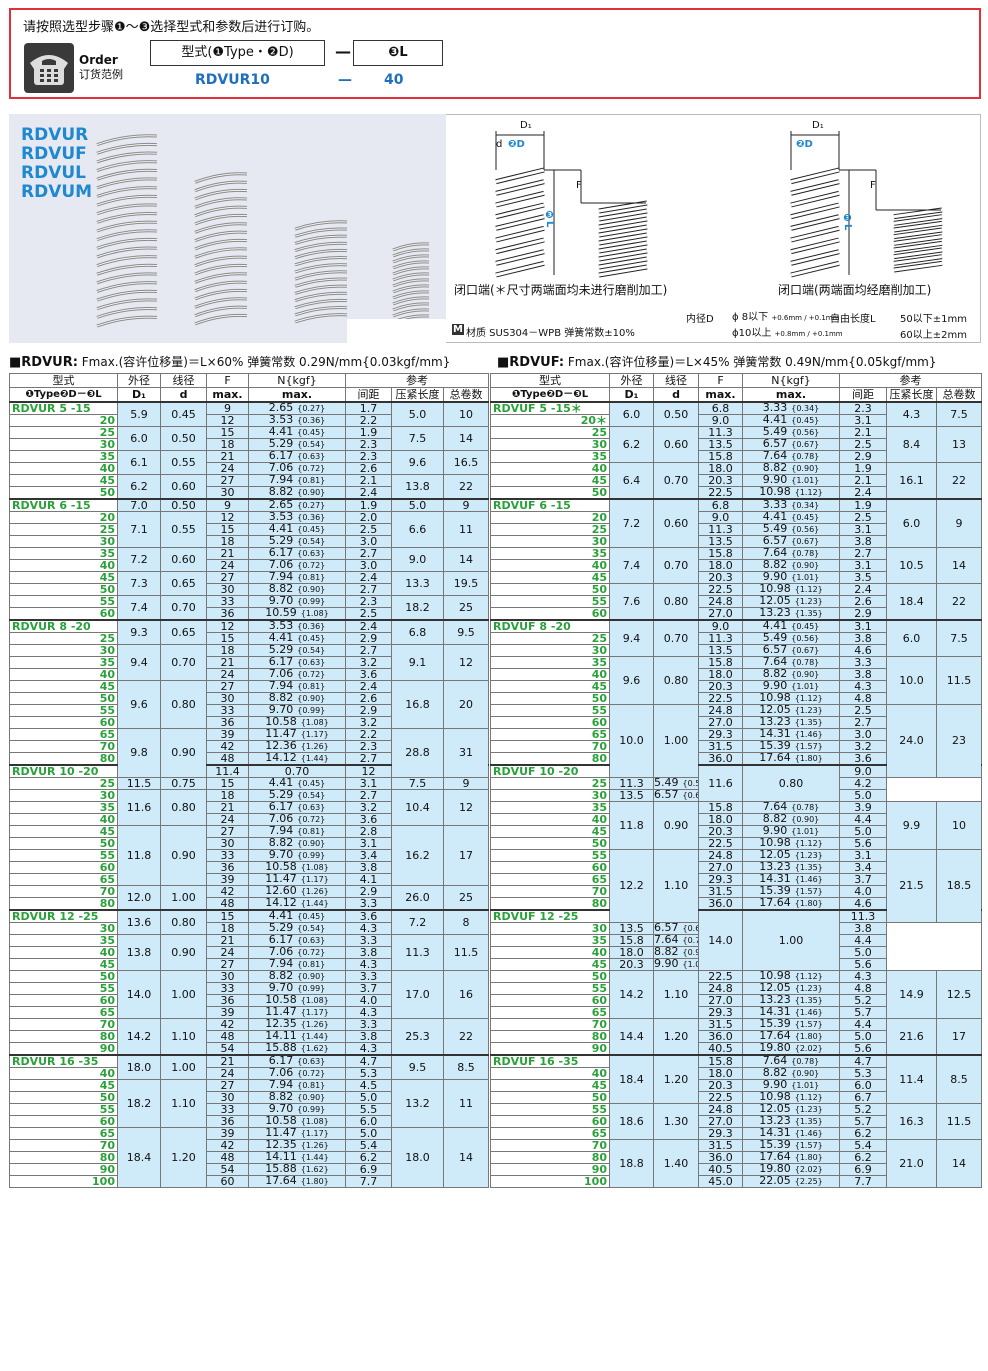 This screenshot has height=1371, width=988. What do you see at coordinates (863, 601) in the screenshot?
I see `pitch-value: 2.6` at bounding box center [863, 601].